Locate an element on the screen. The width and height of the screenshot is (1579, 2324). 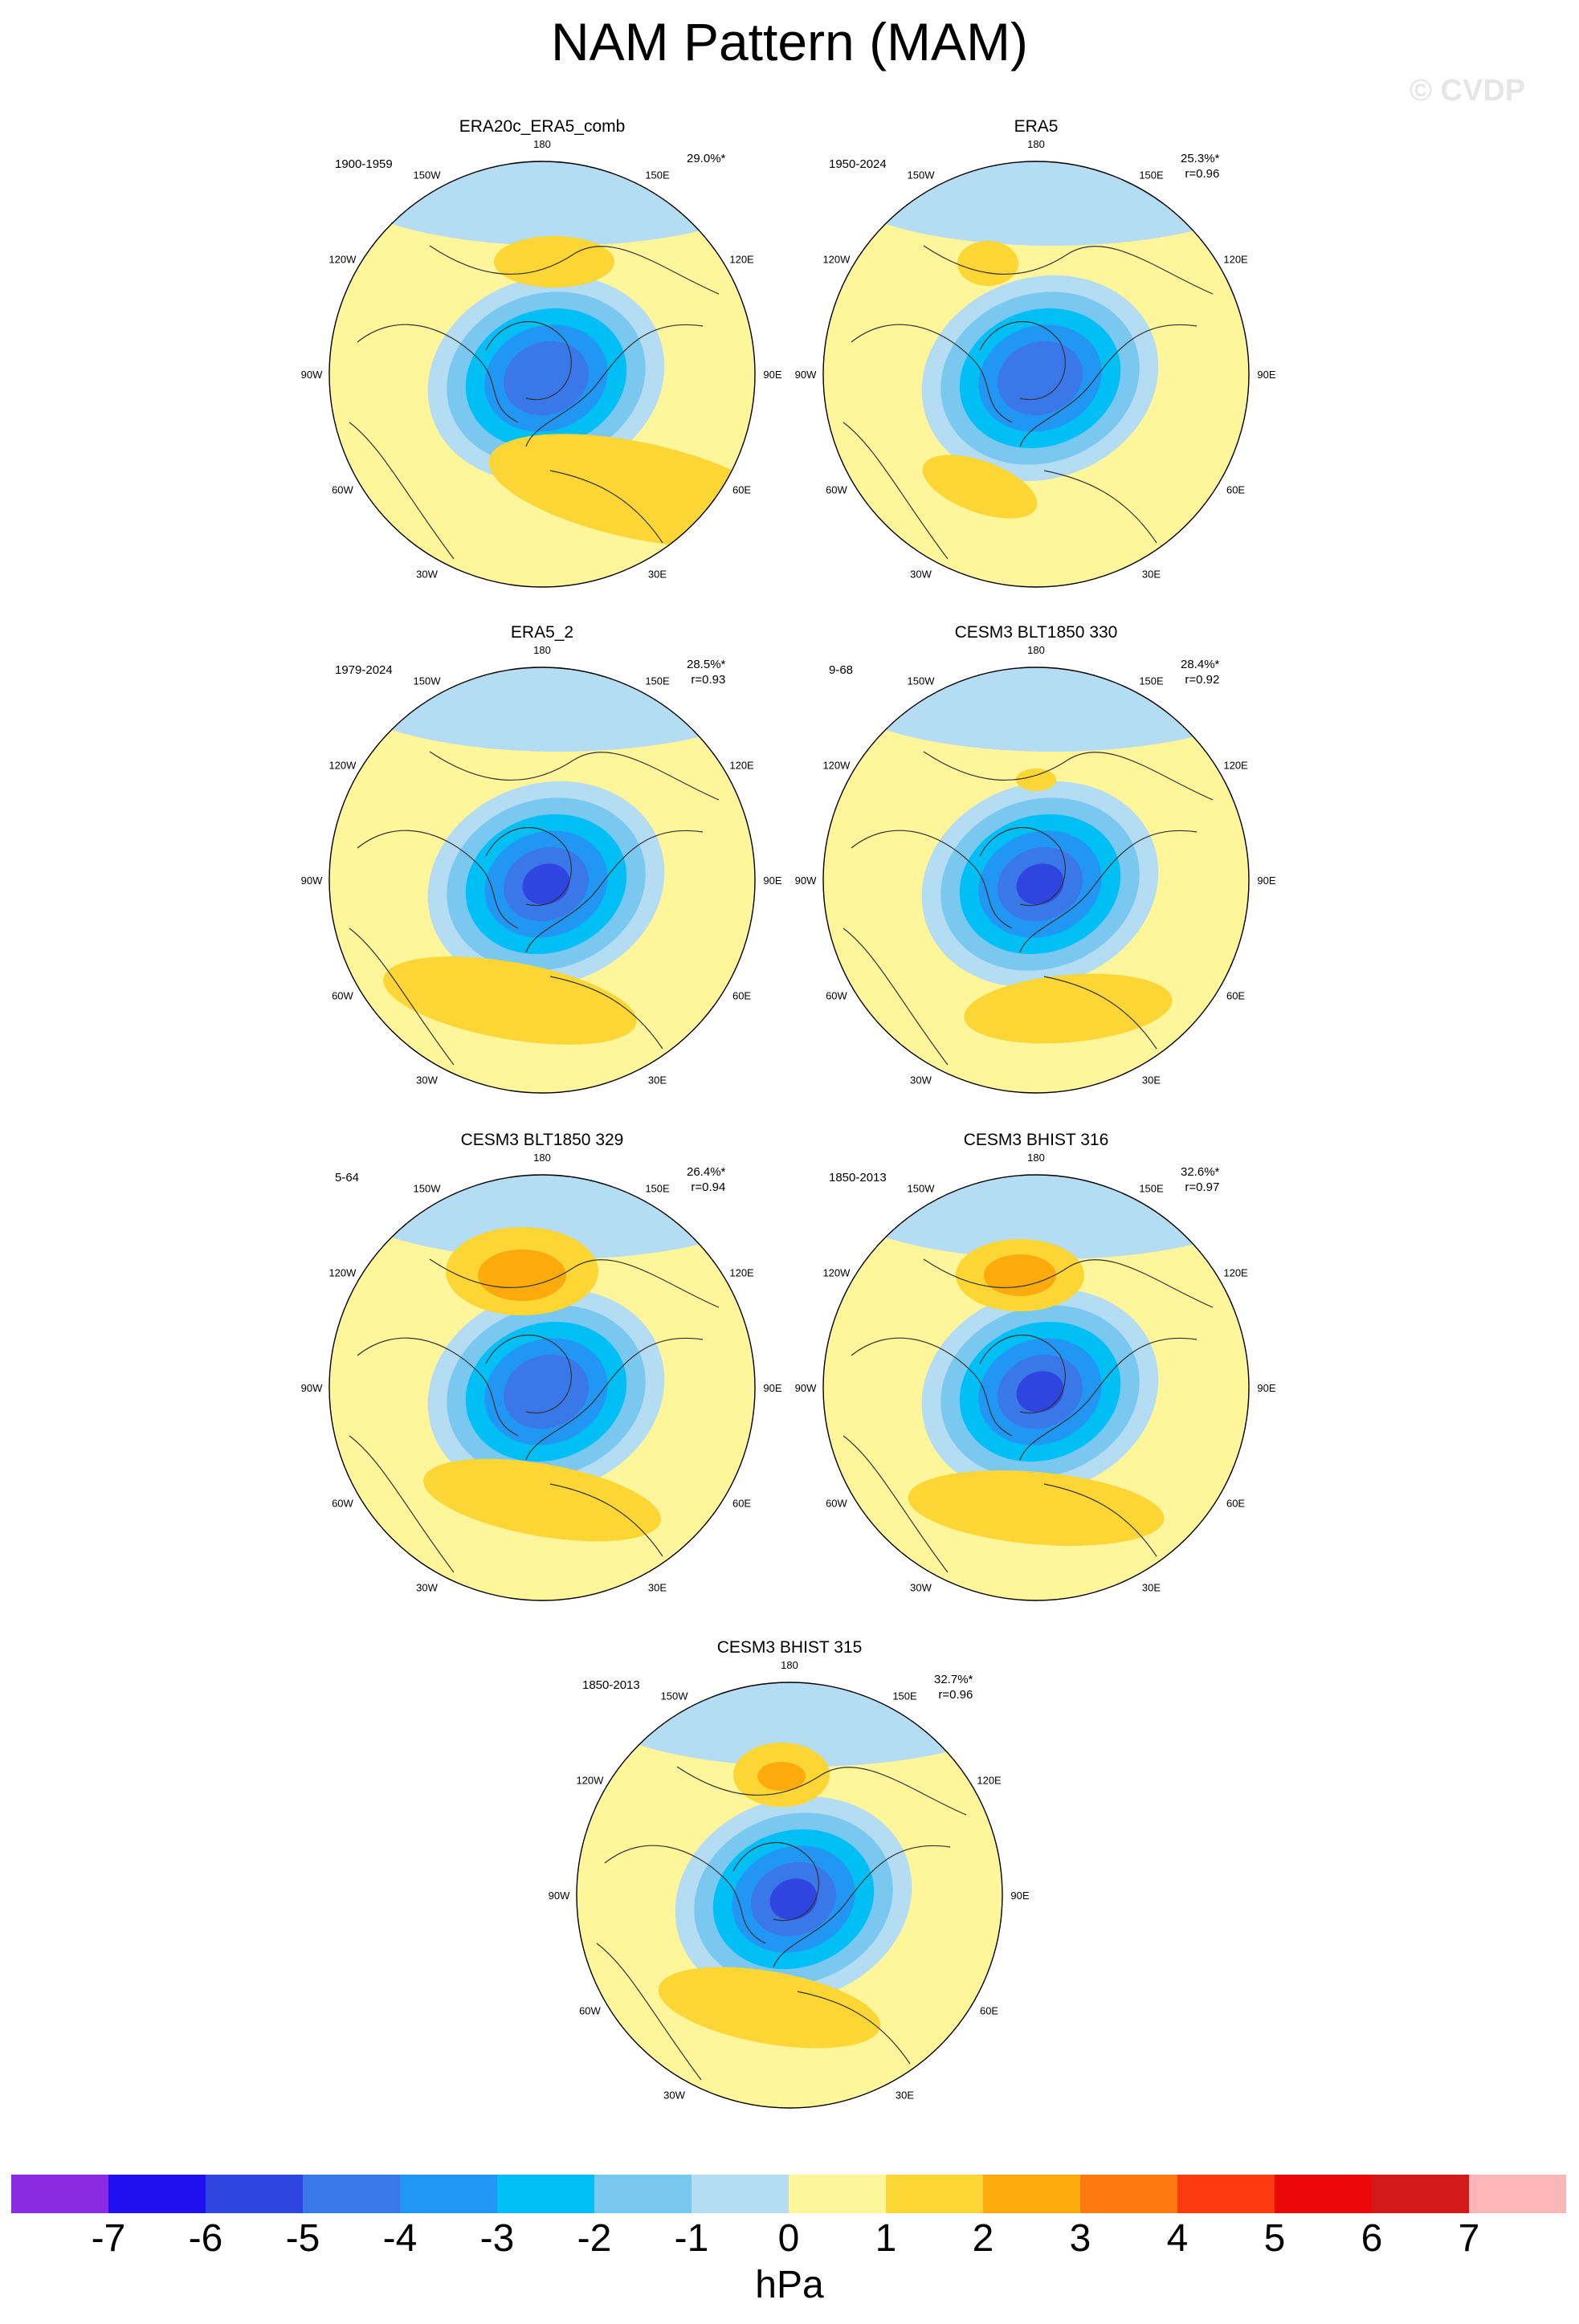
colorbar-tick-label: 6 is located at coordinates (1372, 2239).